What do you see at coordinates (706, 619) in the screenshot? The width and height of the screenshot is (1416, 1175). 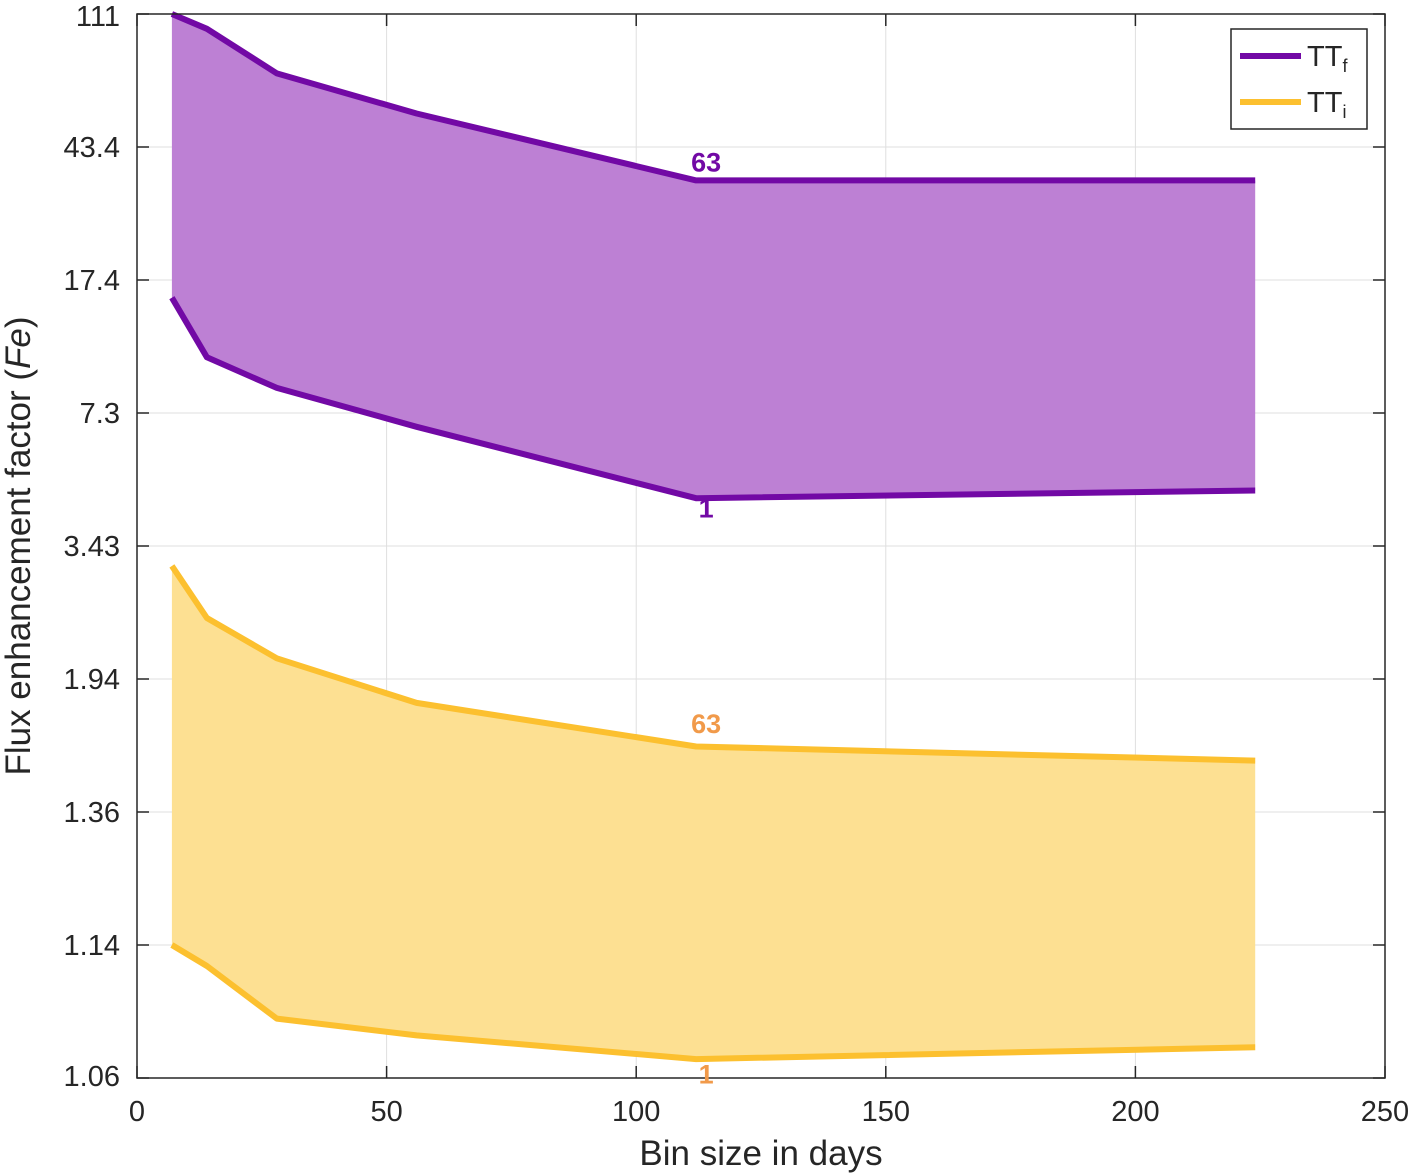 I see `annotations: 63 1 63 1` at bounding box center [706, 619].